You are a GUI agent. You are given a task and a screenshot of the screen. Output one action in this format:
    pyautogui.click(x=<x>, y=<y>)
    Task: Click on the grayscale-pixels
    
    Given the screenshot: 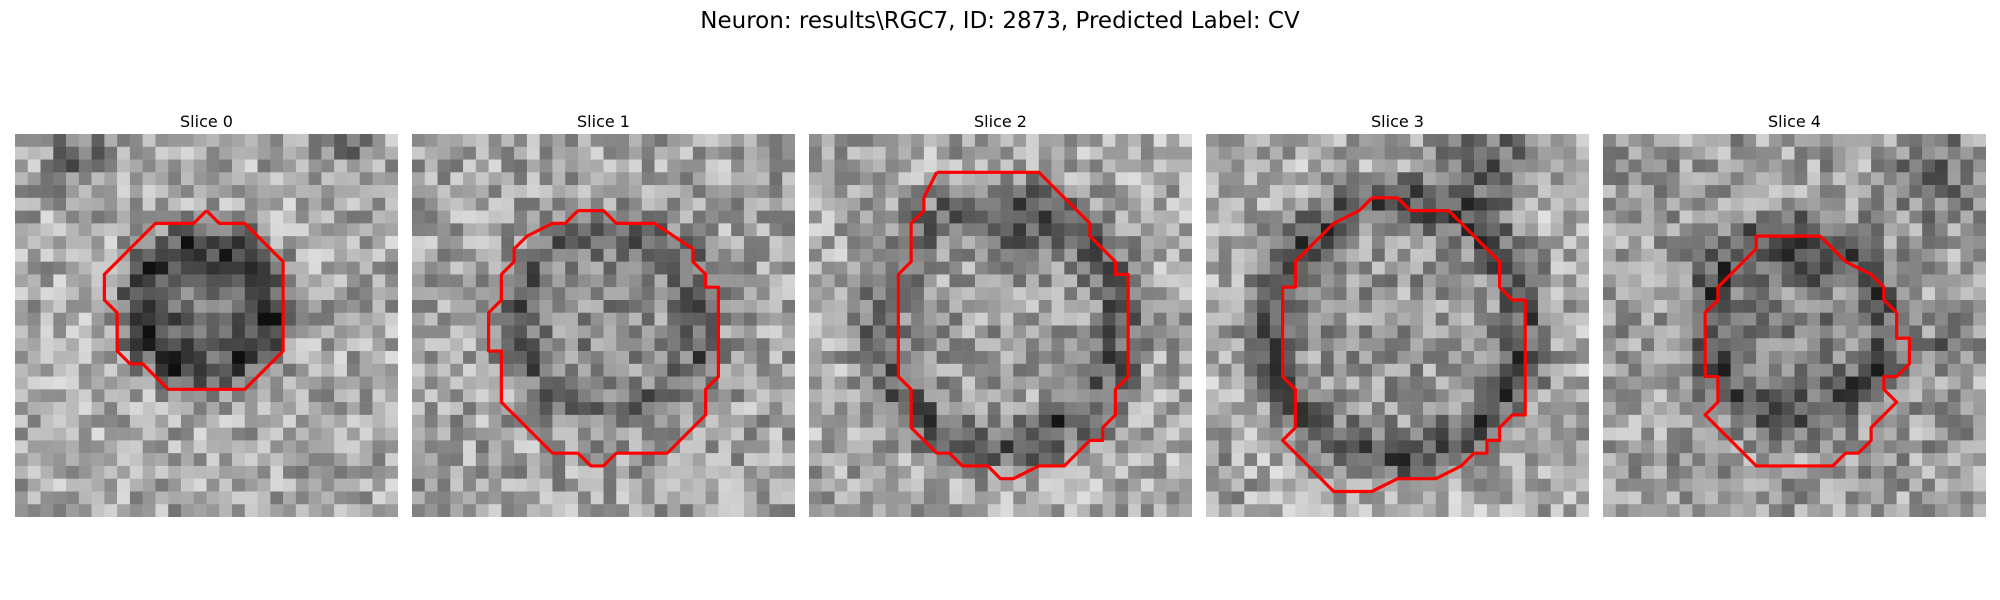 What is the action you would take?
    pyautogui.click(x=1000, y=325)
    